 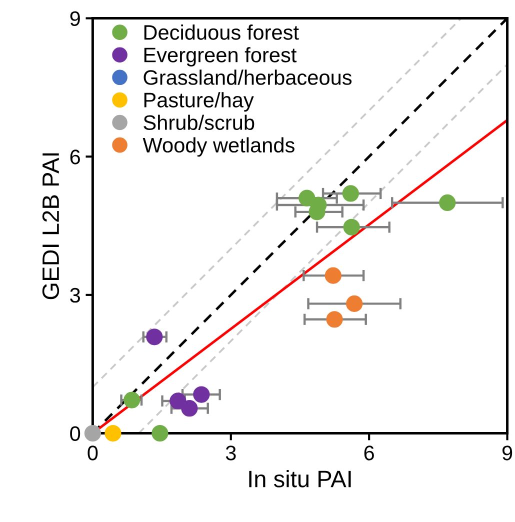 I want to click on legend-label: Shrub/scrub, so click(x=199, y=122).